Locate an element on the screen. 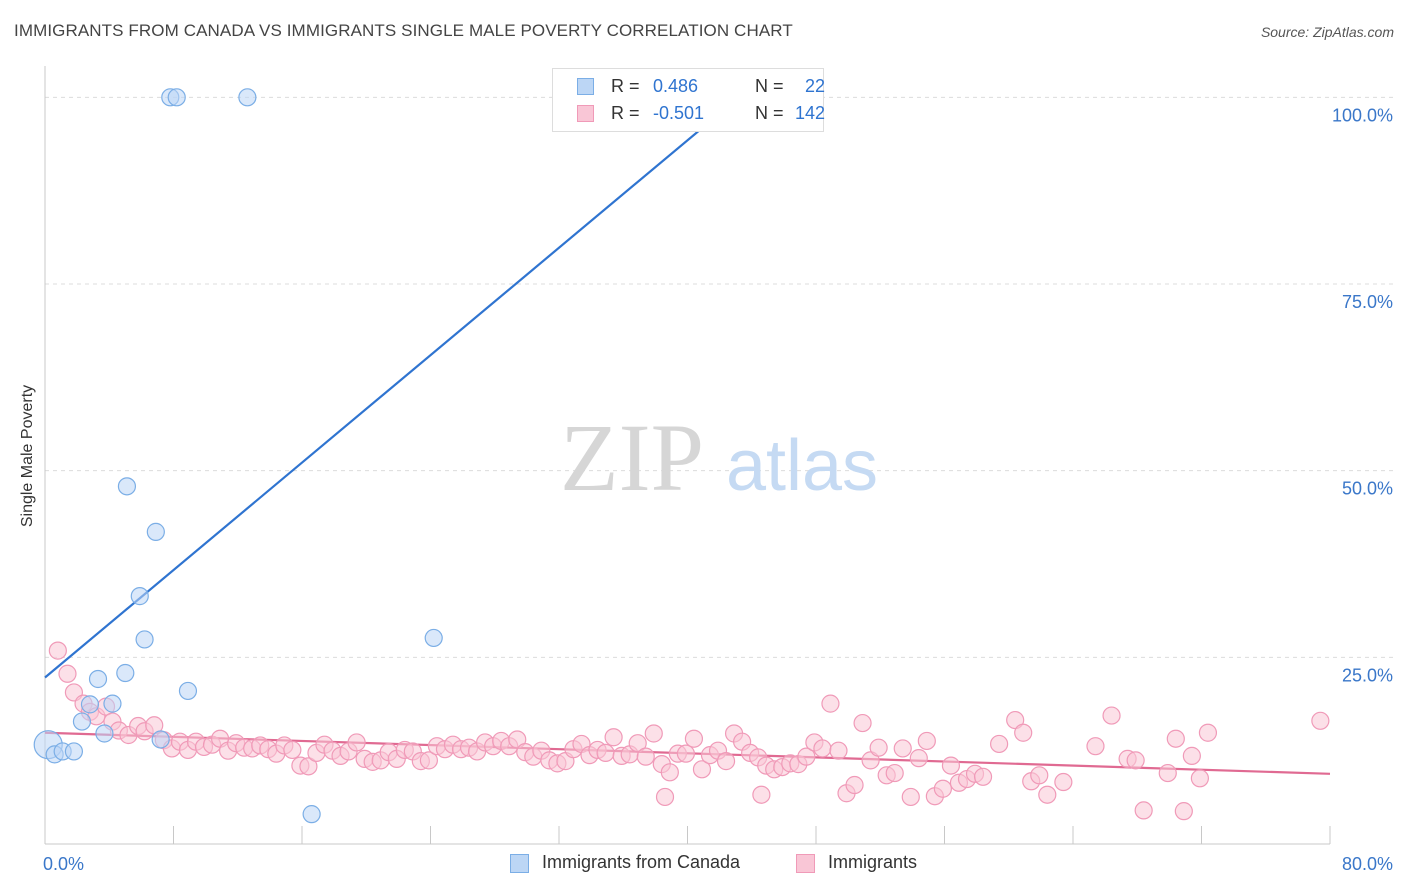 This screenshot has width=1406, height=892. r-value-canada: 0.486 is located at coordinates (676, 86).